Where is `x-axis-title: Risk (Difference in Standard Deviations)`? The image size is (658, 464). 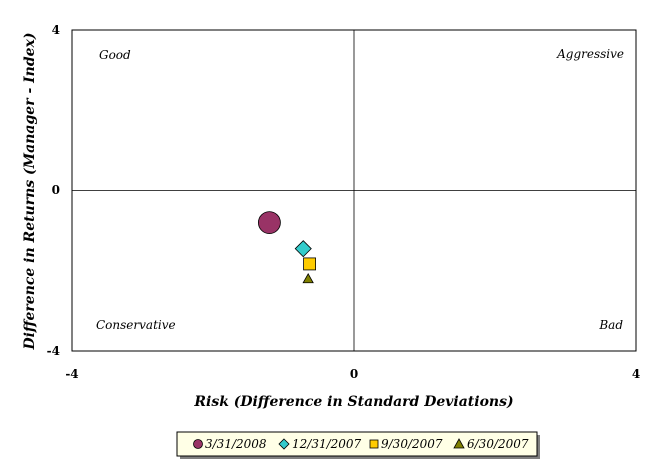
x-axis-title: Risk (Difference in Standard Deviations) is located at coordinates (353, 402).